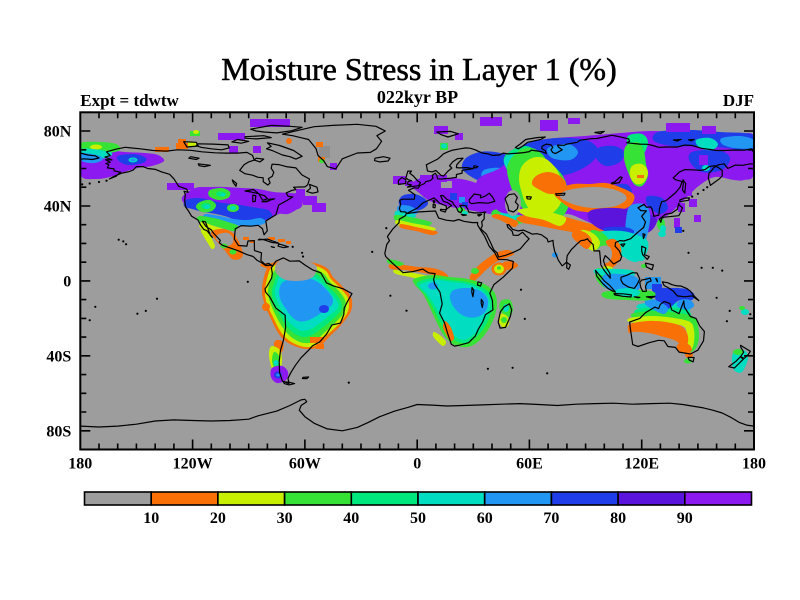 The width and height of the screenshot is (800, 600). I want to click on svg-text: 50, so click(418, 518).